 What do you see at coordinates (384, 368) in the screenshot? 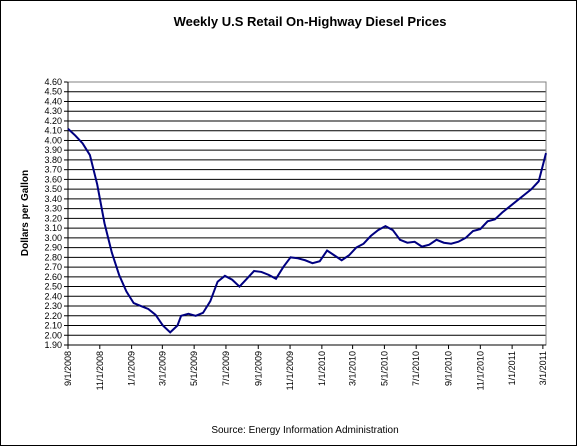
I see `x-tick-label: 5/1/2010` at bounding box center [384, 368].